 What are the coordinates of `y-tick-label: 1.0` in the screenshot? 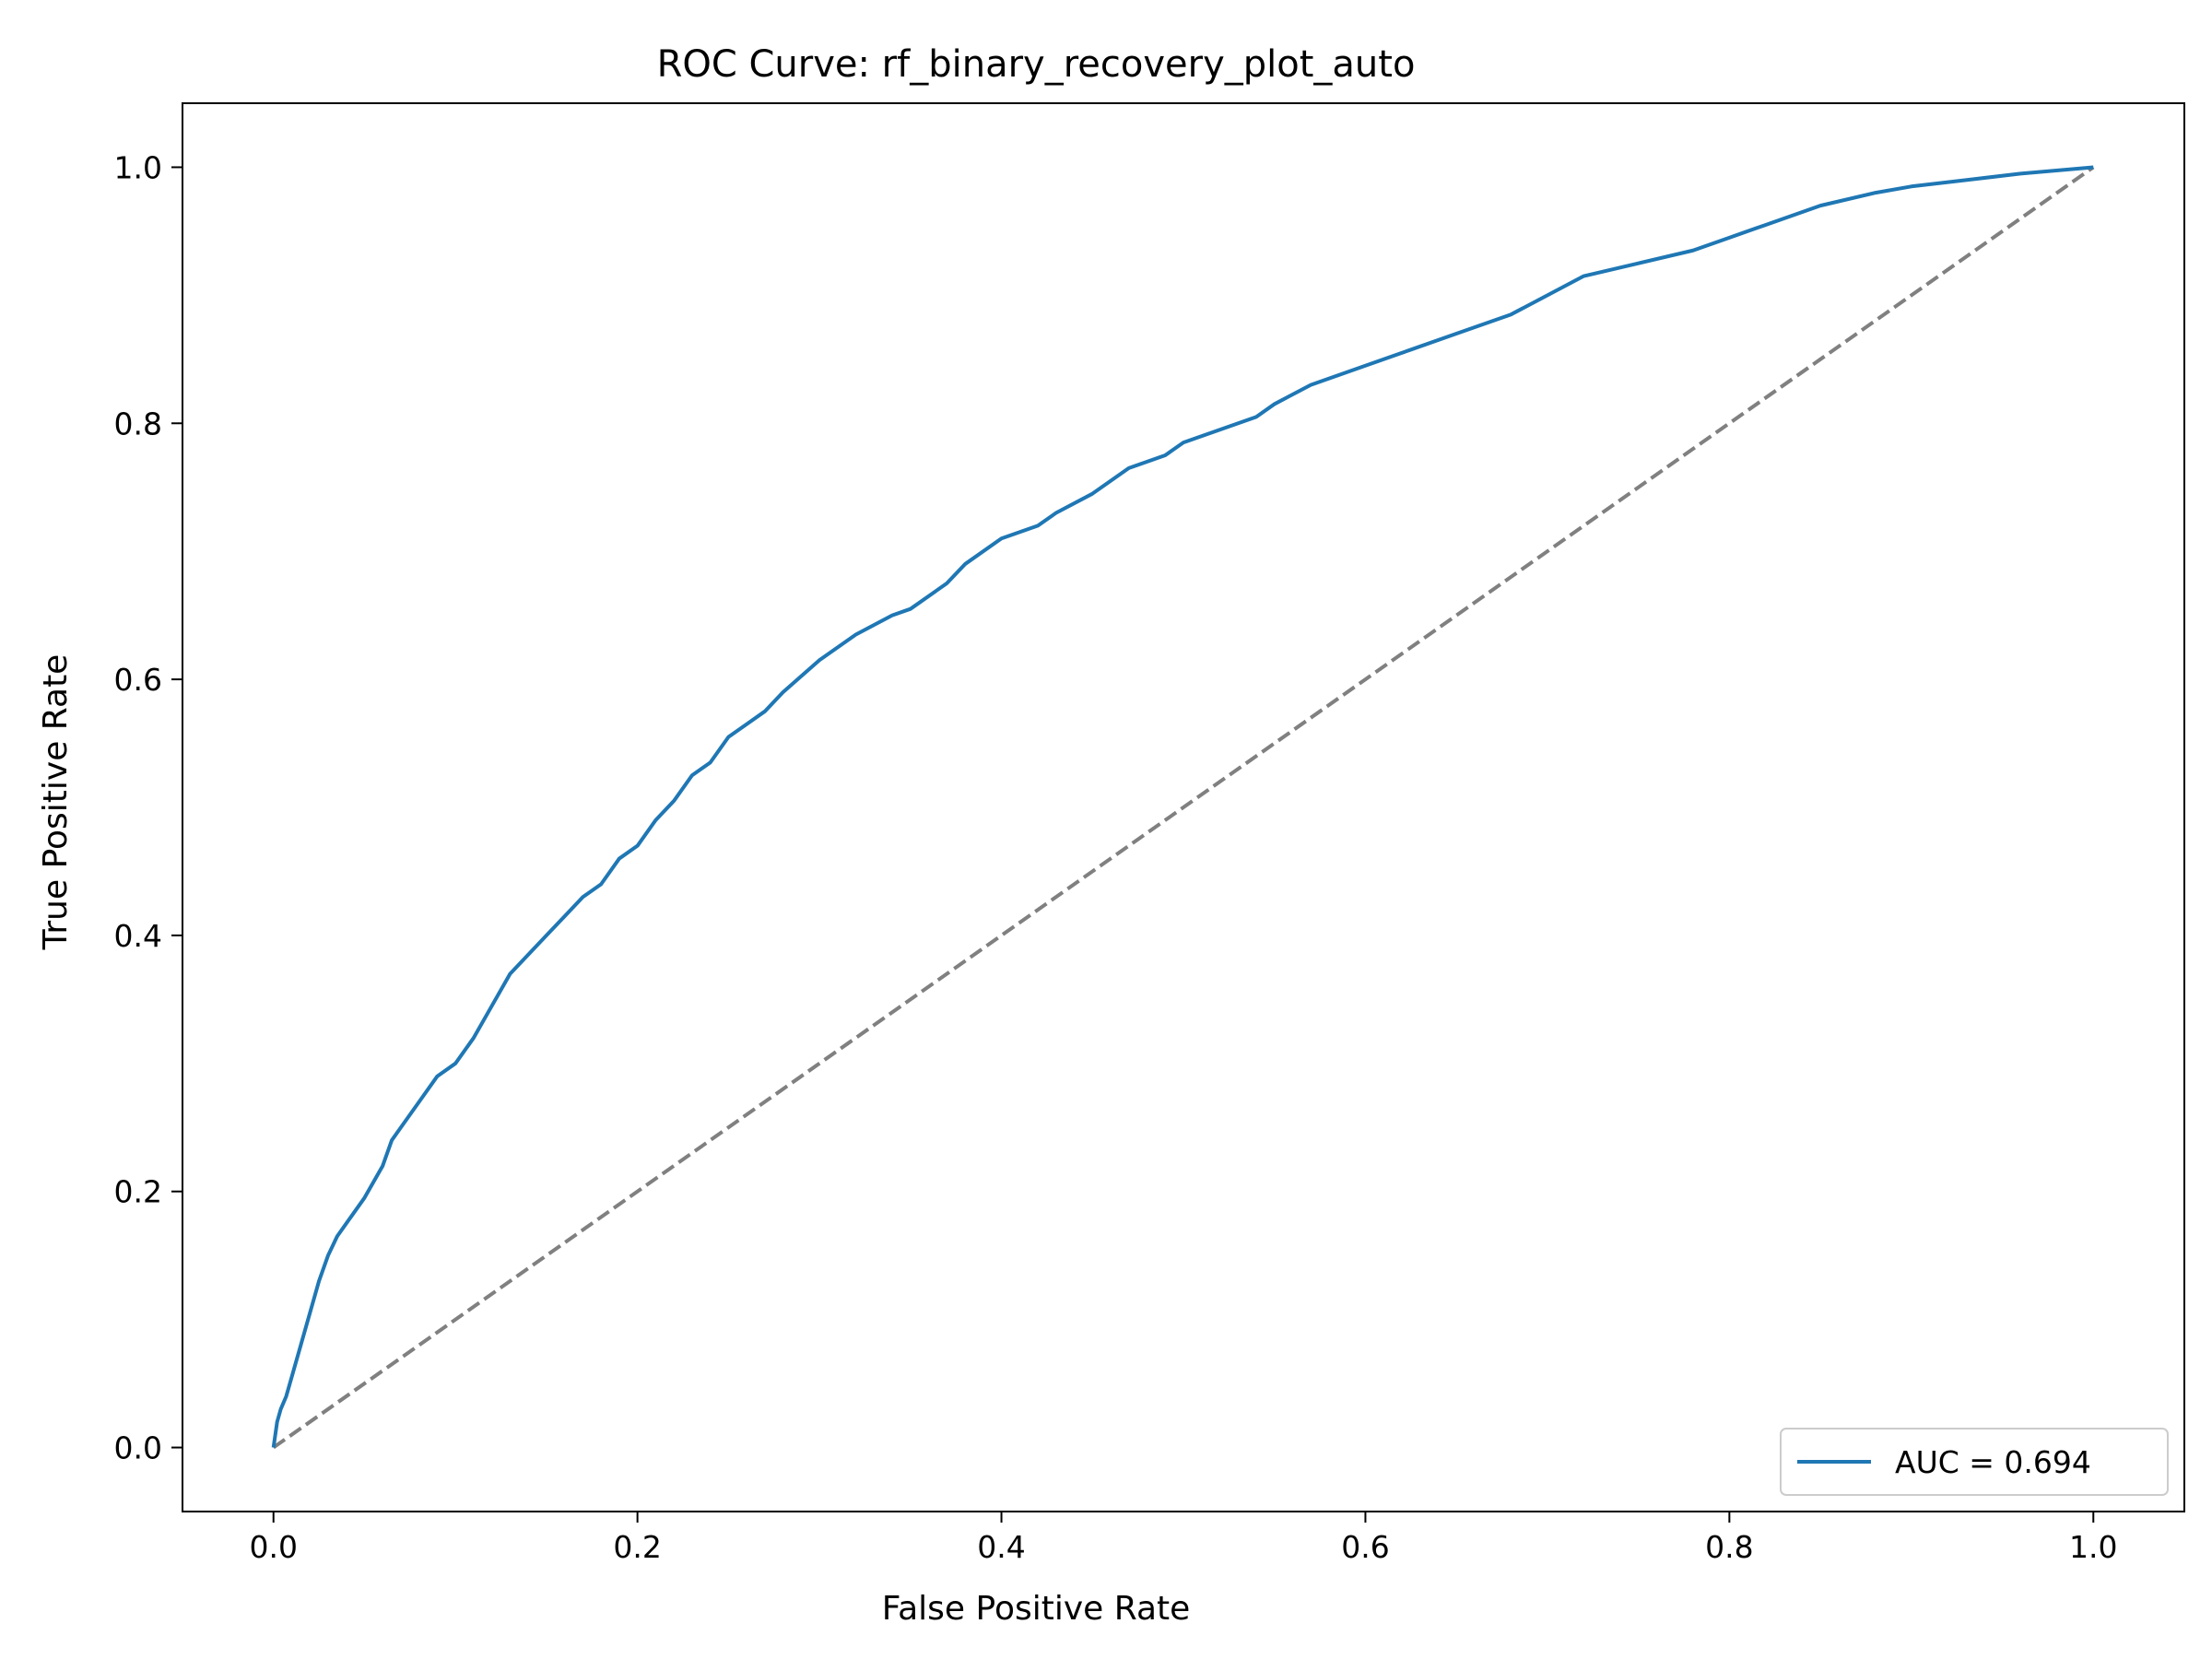 It's located at (138, 167).